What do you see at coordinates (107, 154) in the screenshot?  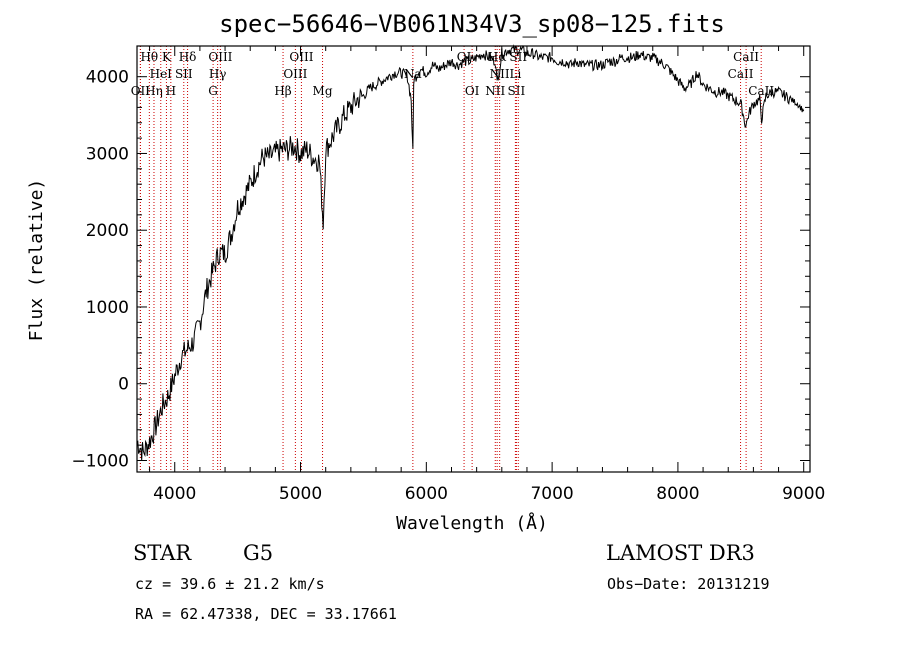 I see `y-tick-label: 3000` at bounding box center [107, 154].